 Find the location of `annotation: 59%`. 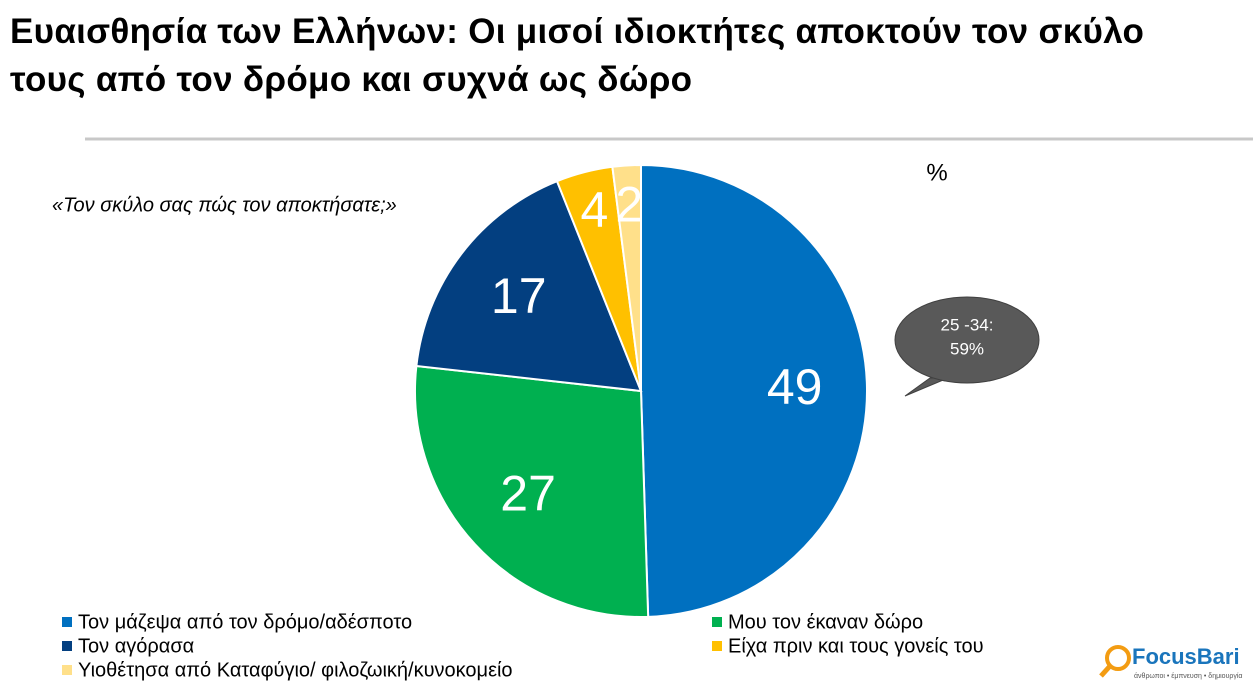

annotation: 59% is located at coordinates (967, 348).